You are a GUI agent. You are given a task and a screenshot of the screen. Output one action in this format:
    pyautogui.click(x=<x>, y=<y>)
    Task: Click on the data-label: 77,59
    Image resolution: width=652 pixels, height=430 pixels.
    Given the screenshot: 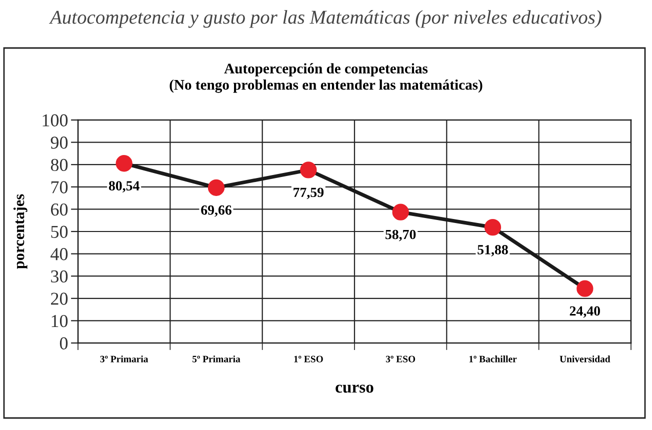 What is the action you would take?
    pyautogui.click(x=309, y=194)
    